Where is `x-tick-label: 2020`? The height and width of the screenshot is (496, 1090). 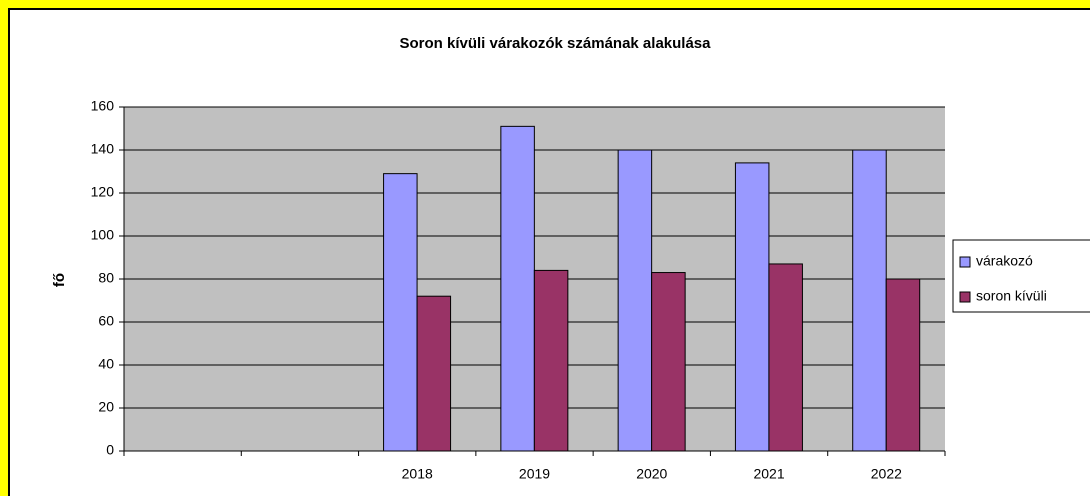 x-tick-label: 2020 is located at coordinates (651, 474).